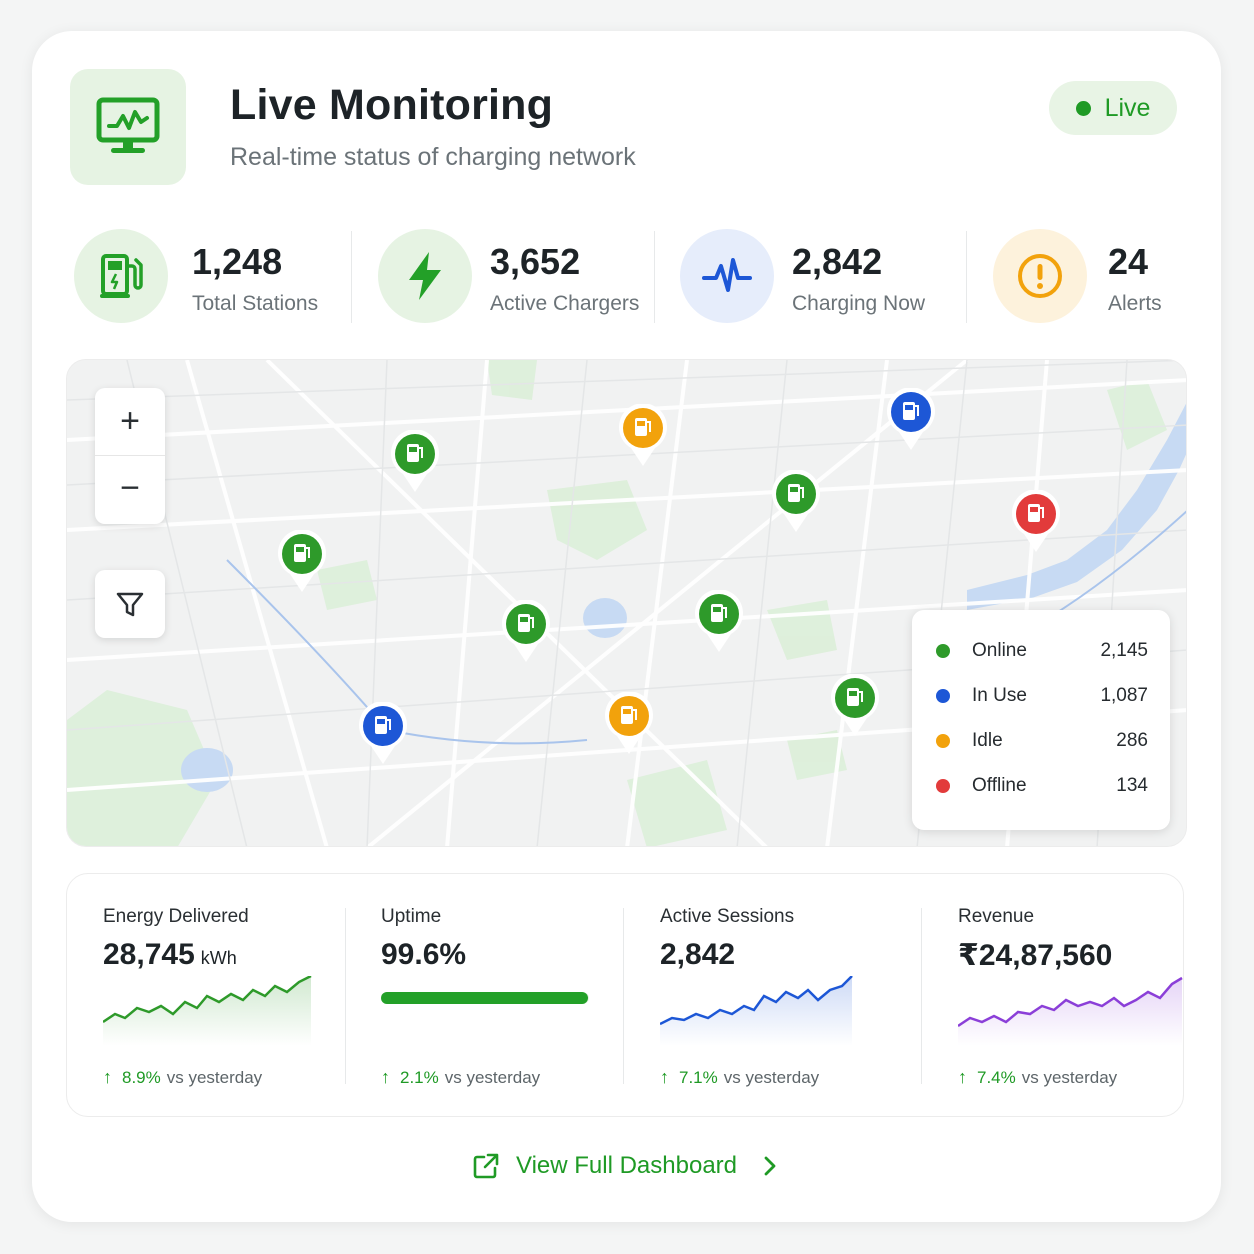 Image resolution: width=1254 pixels, height=1254 pixels. I want to click on metric-label: Revenue, so click(996, 916).